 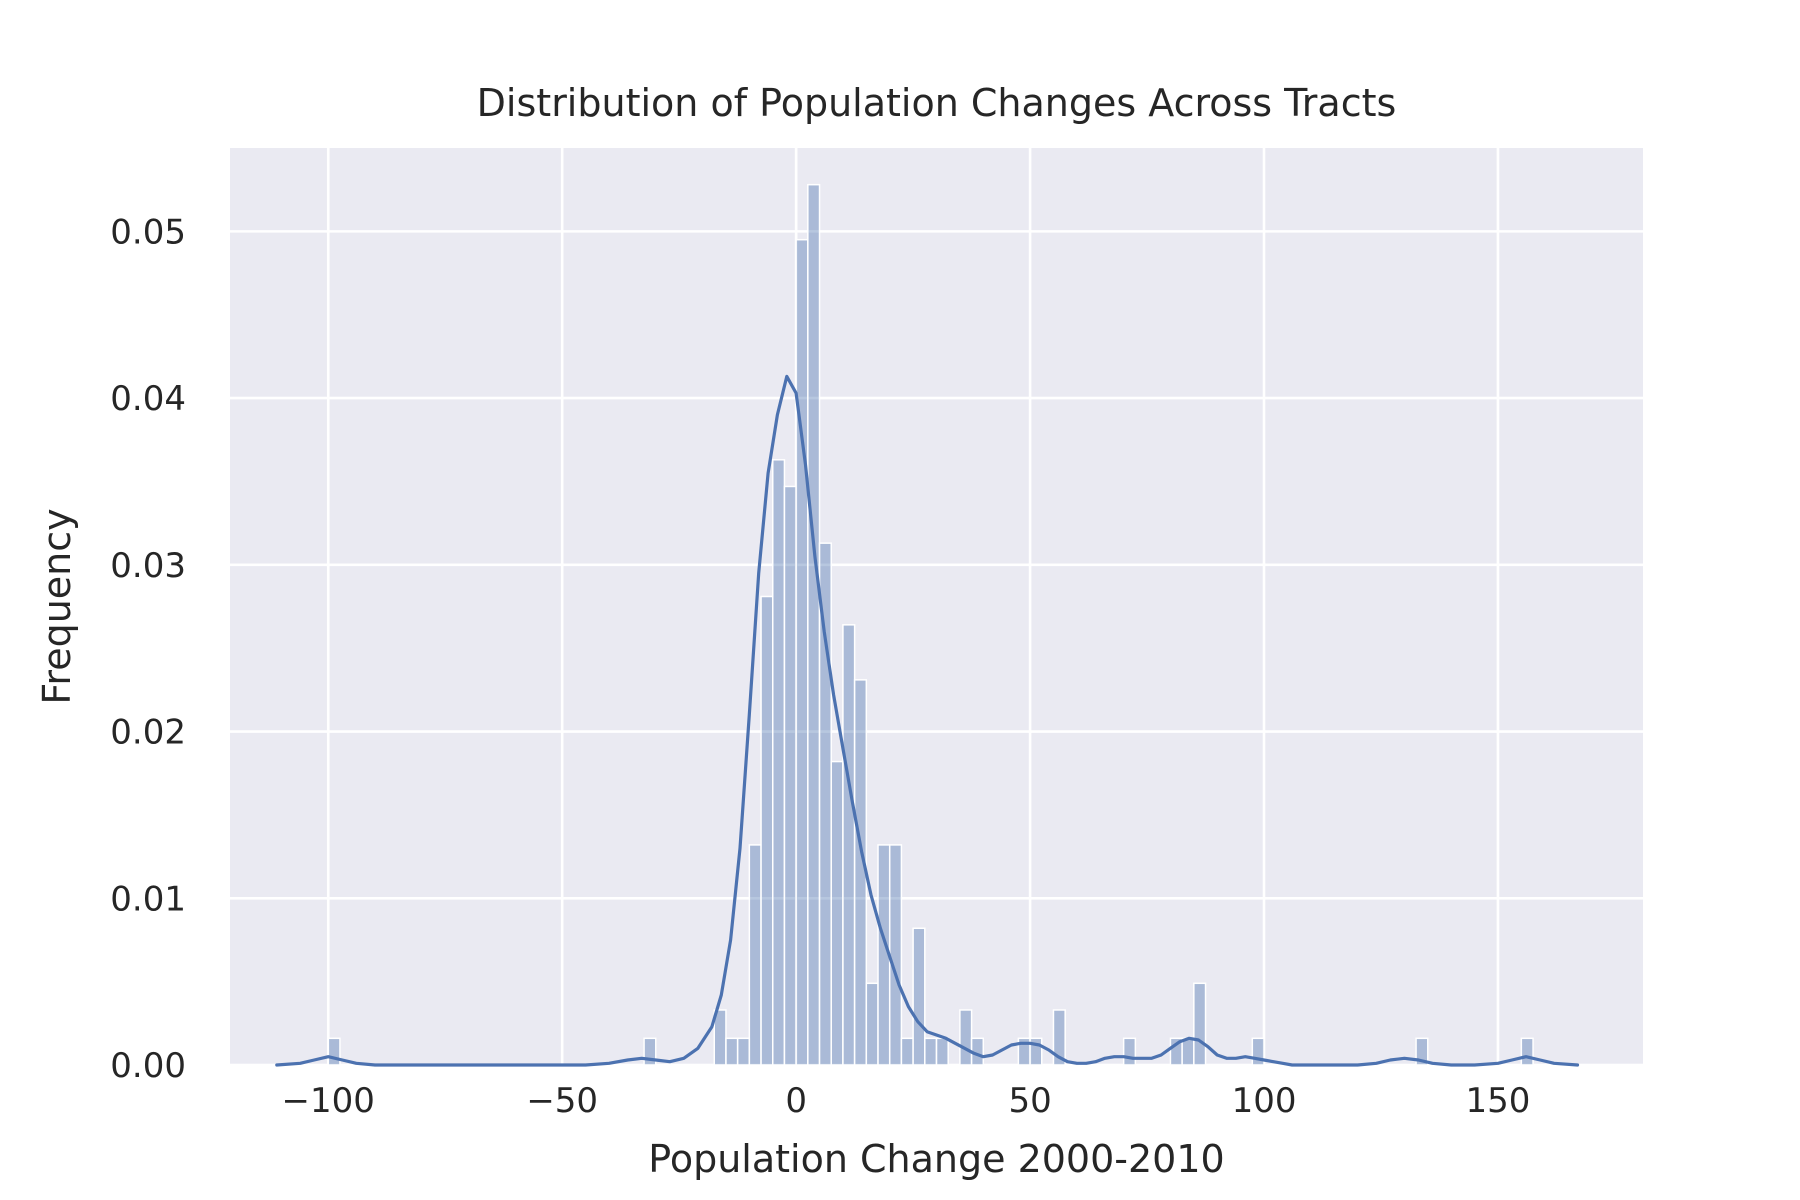 I want to click on x-tick-label: −100, so click(x=328, y=1101).